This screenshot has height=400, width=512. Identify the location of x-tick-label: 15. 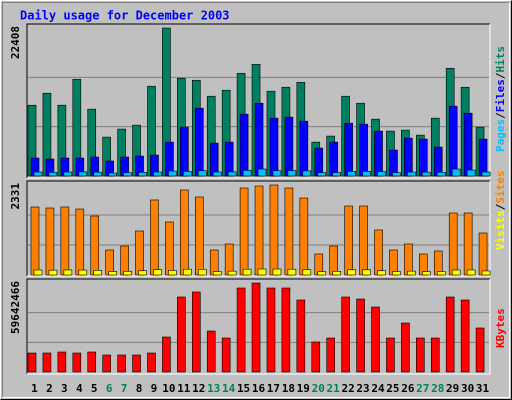
(243, 388).